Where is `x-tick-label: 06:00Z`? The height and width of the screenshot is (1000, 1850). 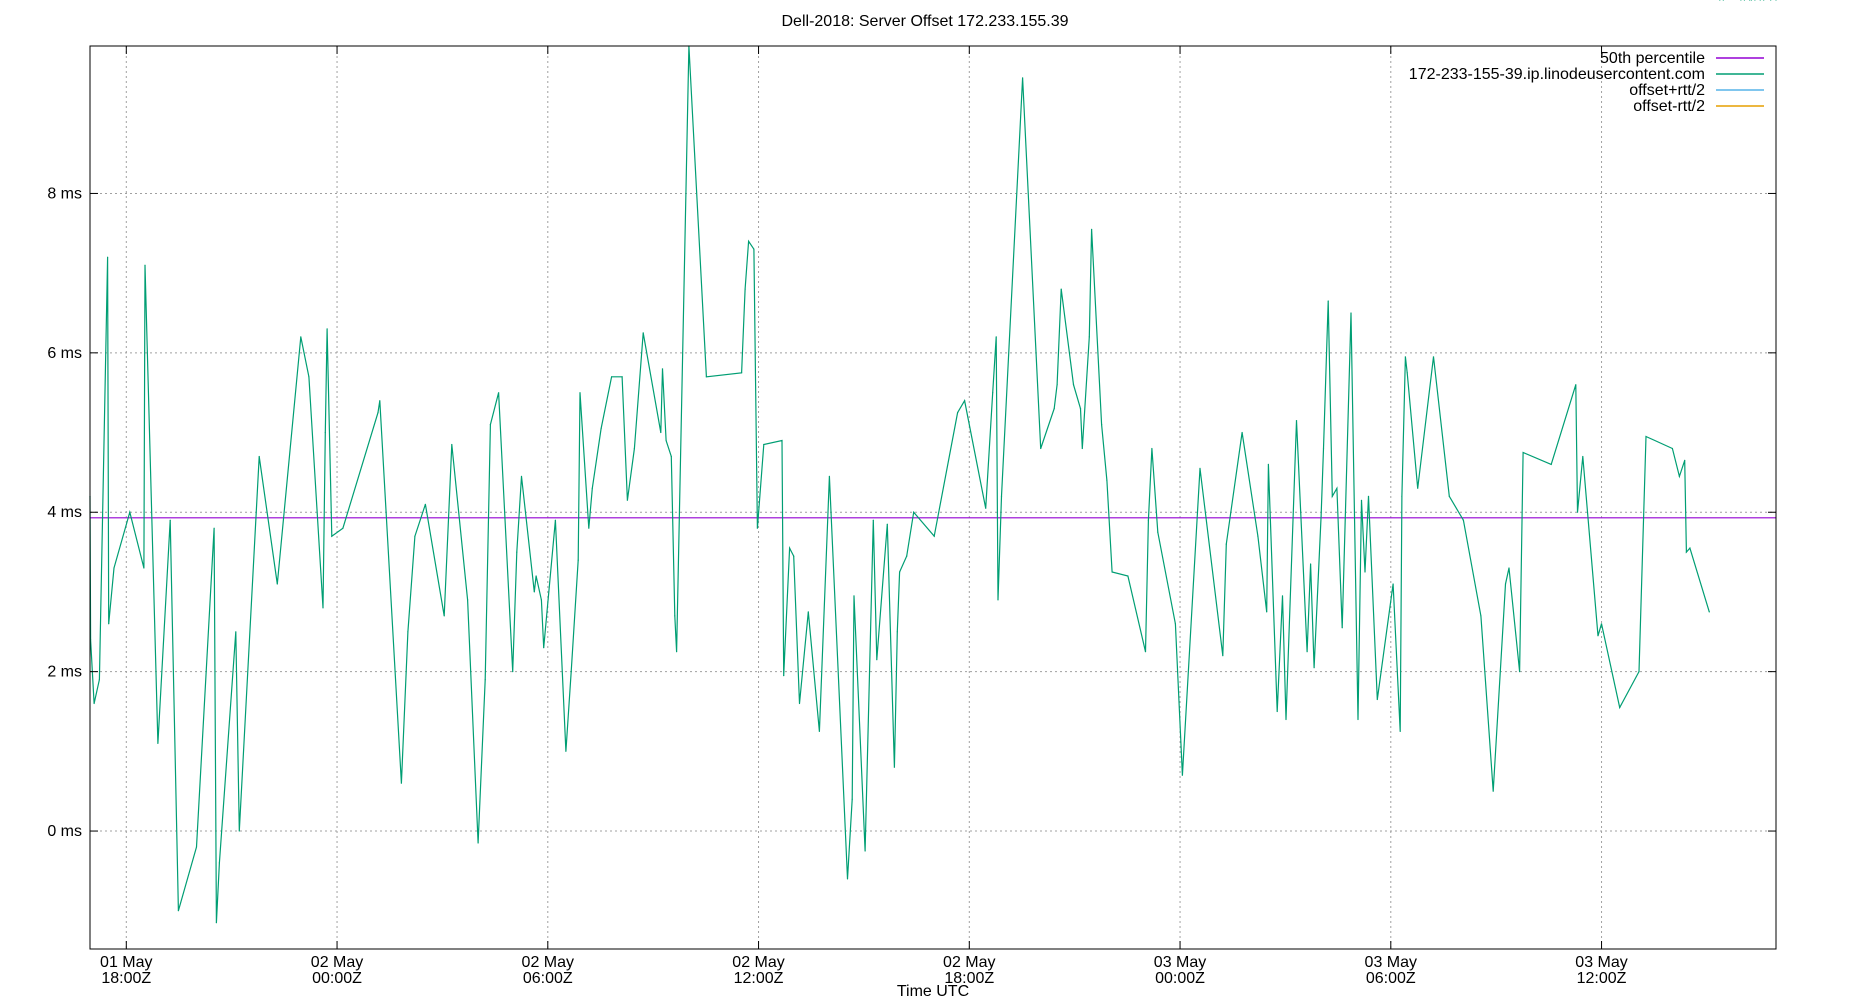
x-tick-label: 06:00Z is located at coordinates (1391, 978).